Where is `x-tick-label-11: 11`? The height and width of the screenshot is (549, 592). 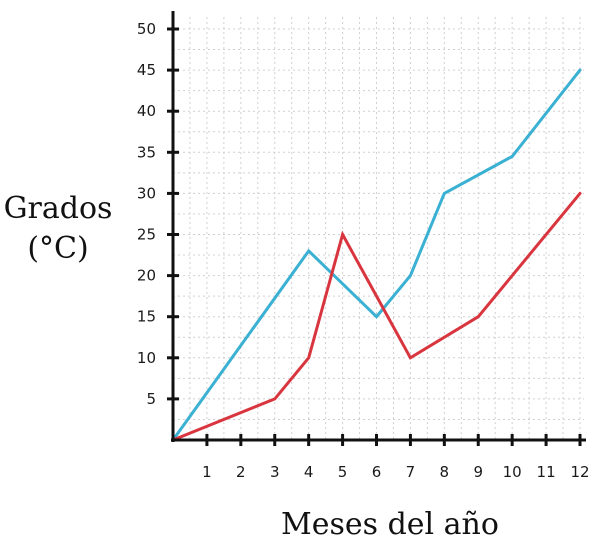 x-tick-label-11: 11 is located at coordinates (546, 472).